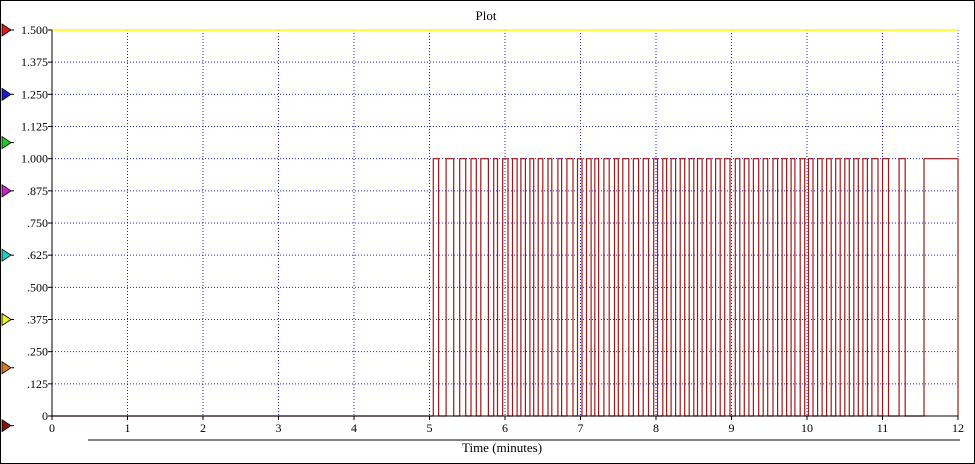 The width and height of the screenshot is (975, 464). What do you see at coordinates (37, 320) in the screenshot?
I see `y-tick-label: .375` at bounding box center [37, 320].